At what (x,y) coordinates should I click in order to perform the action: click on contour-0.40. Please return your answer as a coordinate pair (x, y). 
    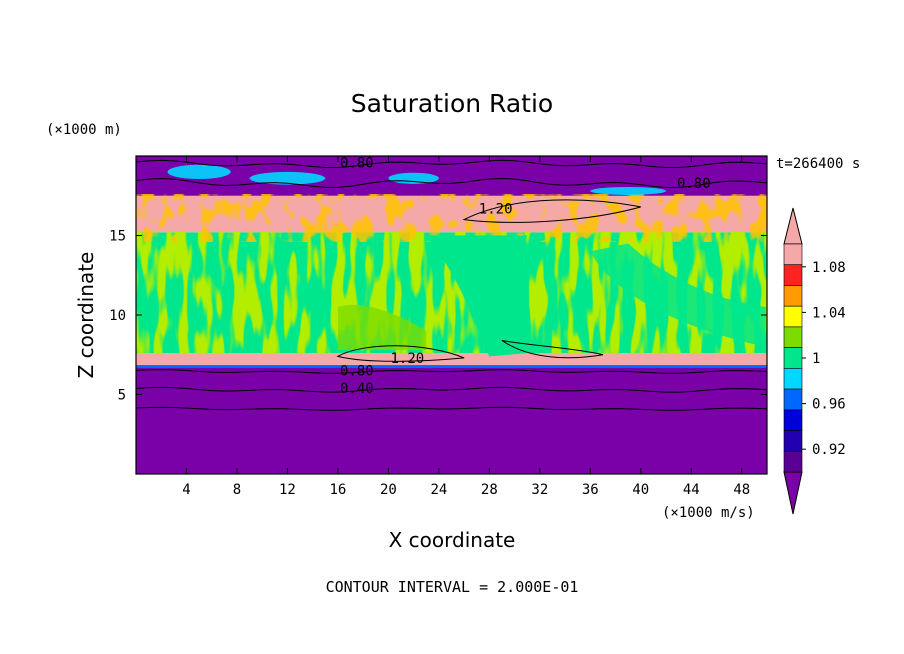
    Looking at the image, I should click on (451, 389).